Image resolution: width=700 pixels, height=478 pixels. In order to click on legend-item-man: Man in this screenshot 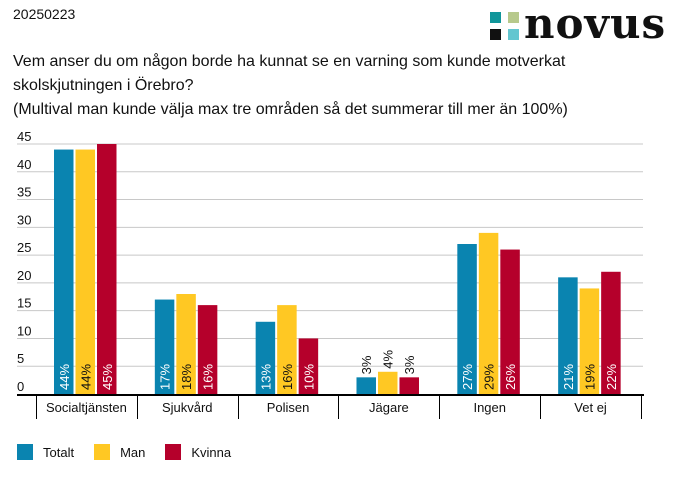, I will do `click(119, 452)`.